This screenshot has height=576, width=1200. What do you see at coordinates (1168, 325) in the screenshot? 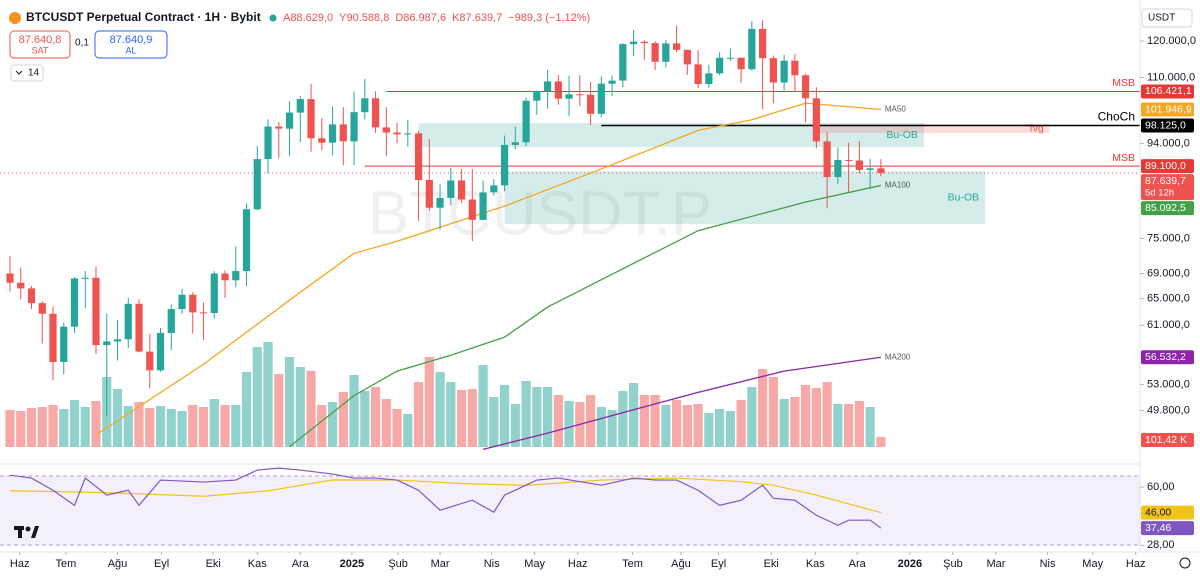
I see `y-tick-label: 61.000,0` at bounding box center [1168, 325].